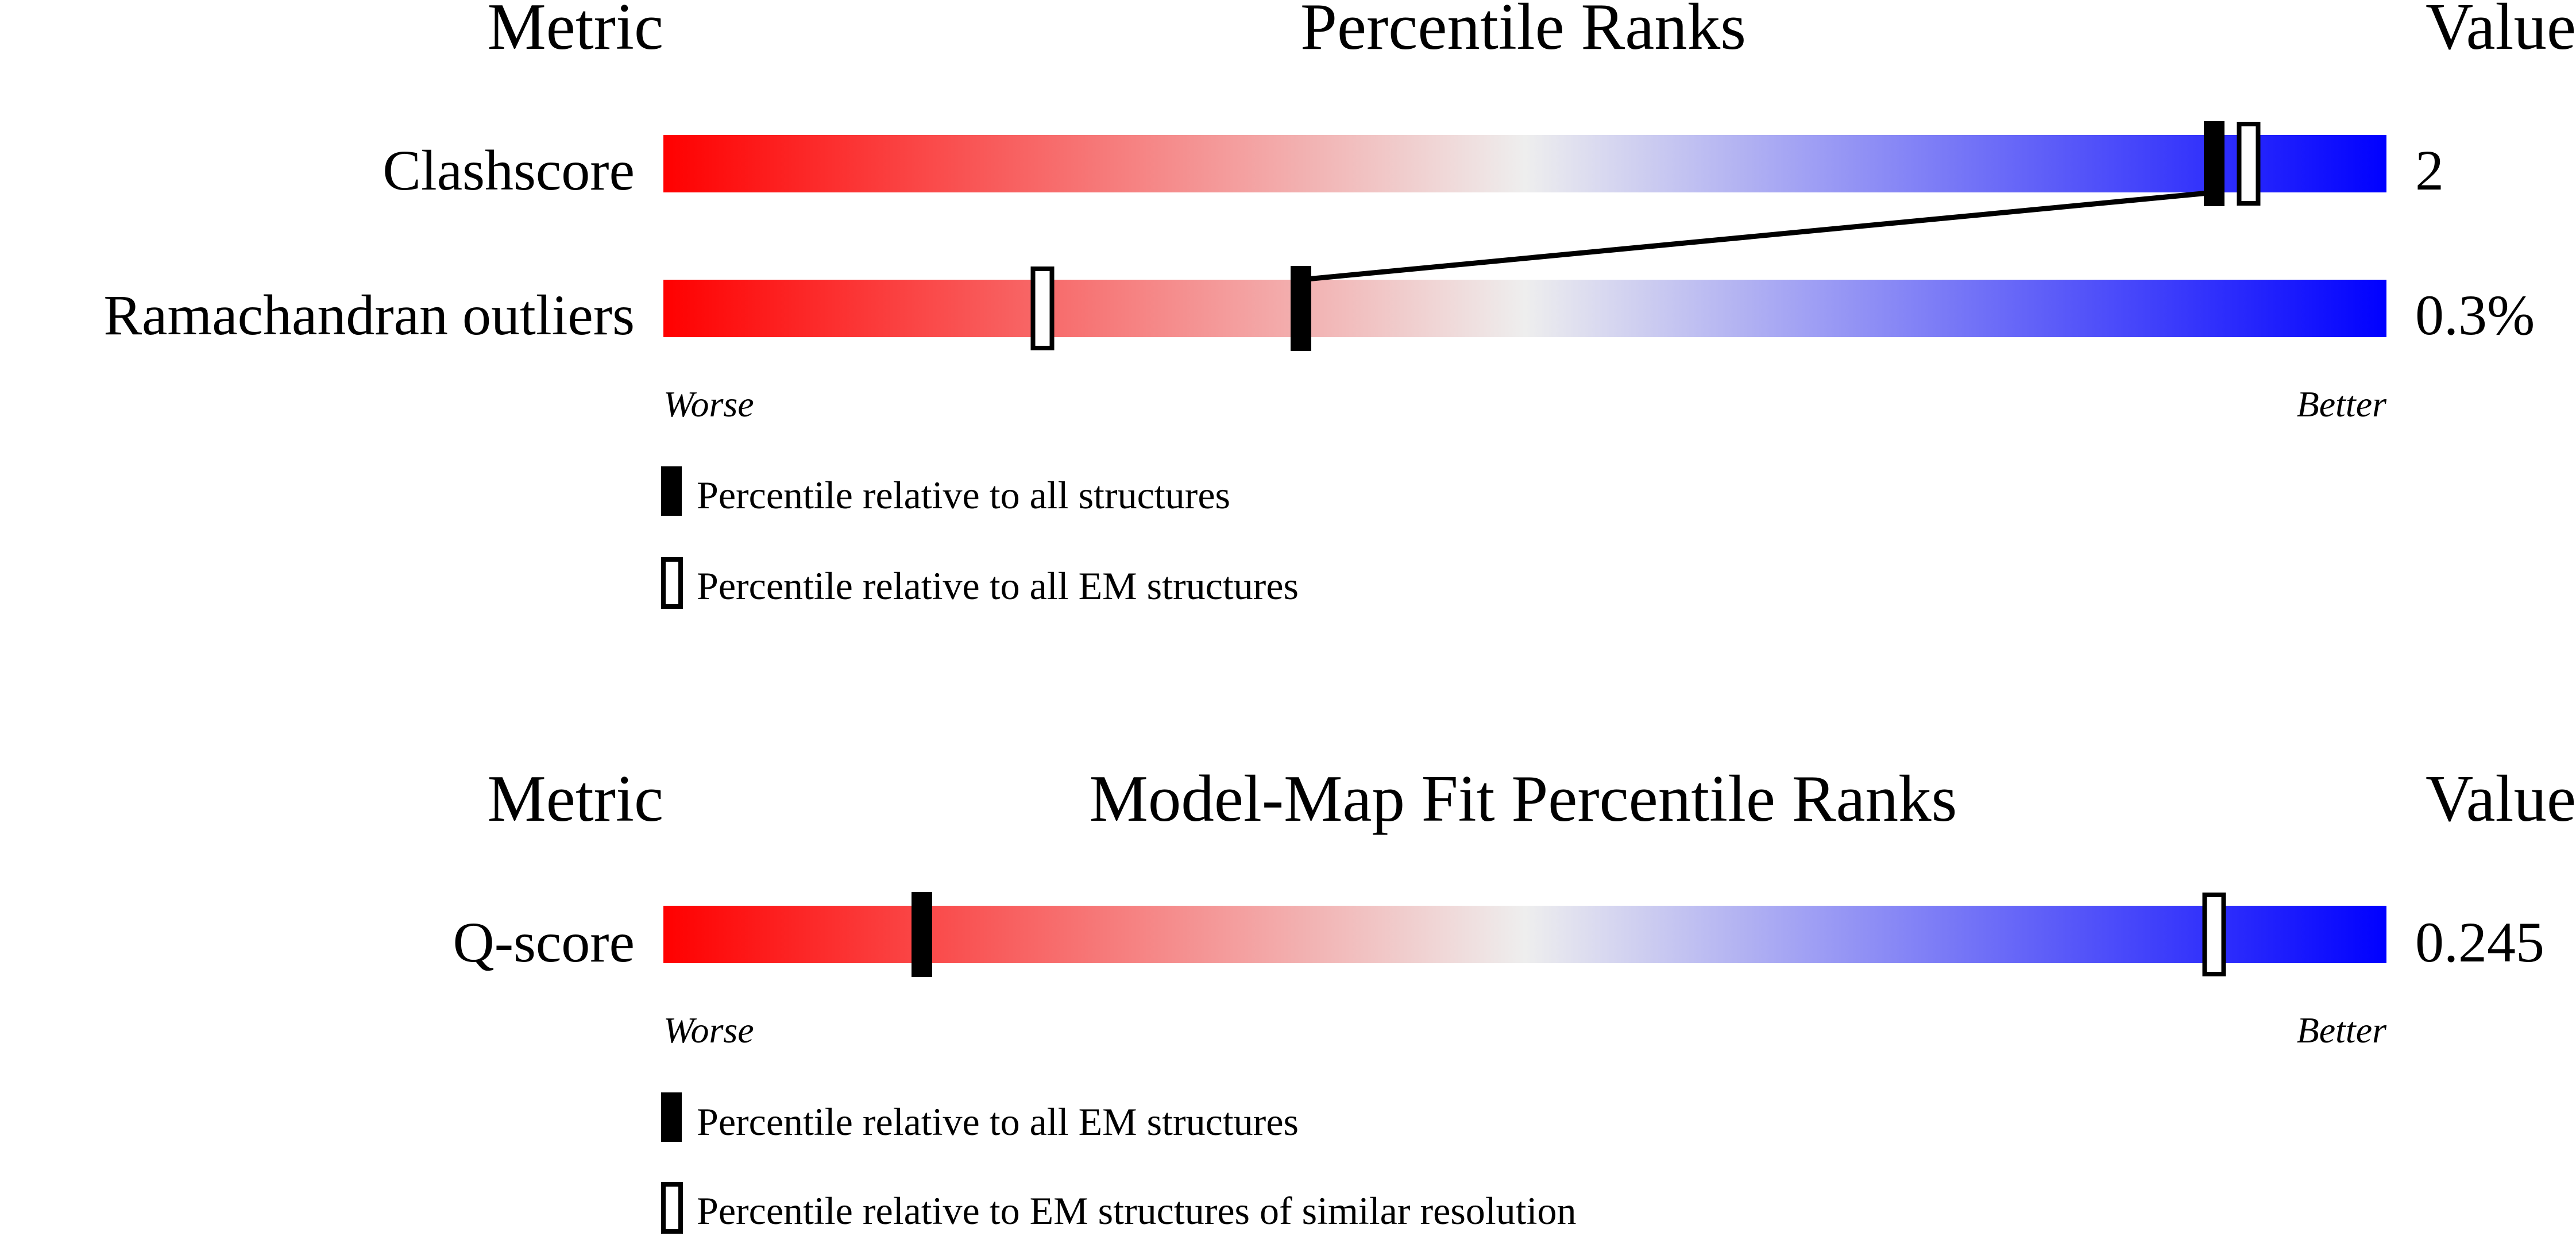  Describe the element at coordinates (369, 315) in the screenshot. I see `metric-label: Ramachandran outliers` at that location.